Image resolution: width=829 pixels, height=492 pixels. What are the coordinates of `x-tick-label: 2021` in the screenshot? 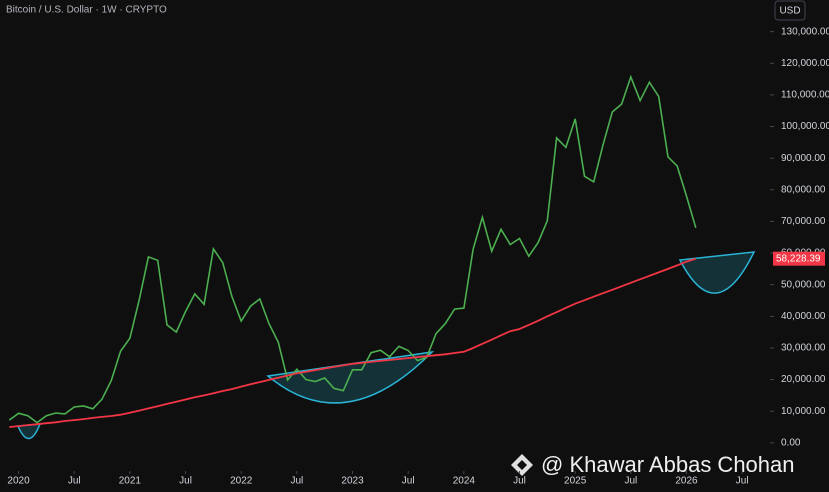 It's located at (130, 481).